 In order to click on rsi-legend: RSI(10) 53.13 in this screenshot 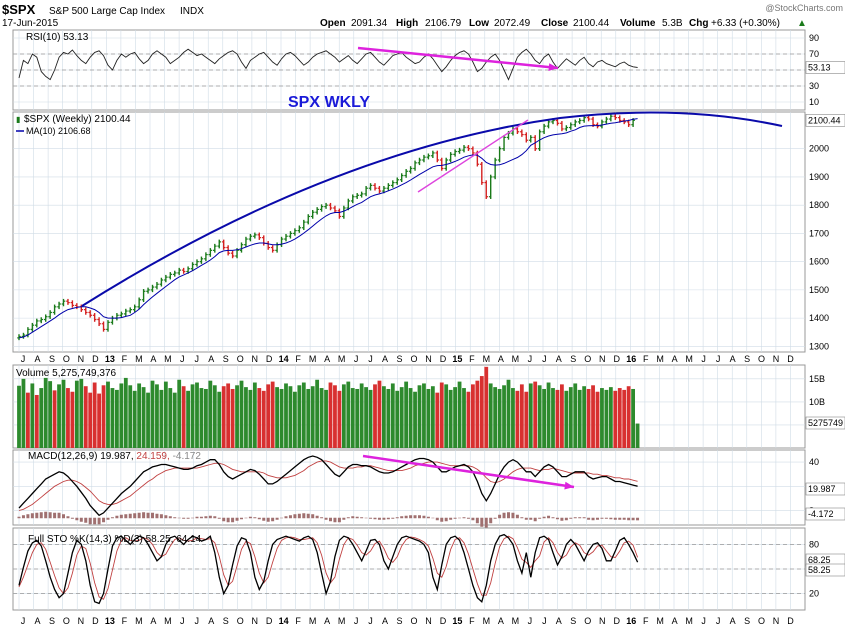, I will do `click(57, 37)`.